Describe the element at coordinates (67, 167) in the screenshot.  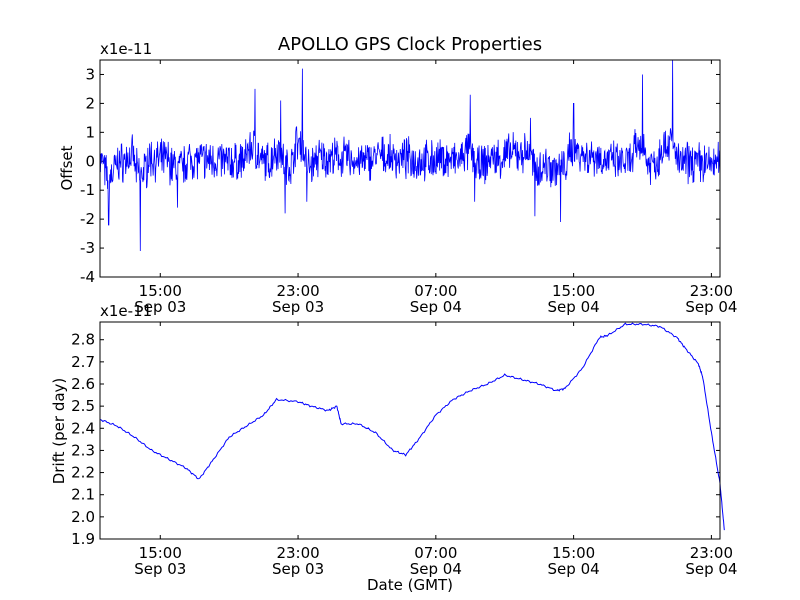
I see `offset-chart-y-axis-label: Offset` at that location.